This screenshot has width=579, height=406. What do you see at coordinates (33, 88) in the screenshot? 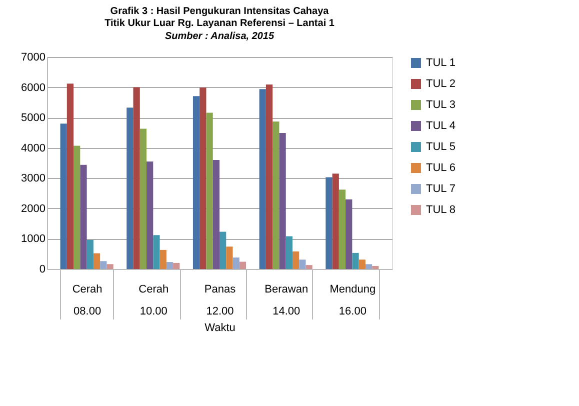
I see `y-tick-label: 6000` at bounding box center [33, 88].